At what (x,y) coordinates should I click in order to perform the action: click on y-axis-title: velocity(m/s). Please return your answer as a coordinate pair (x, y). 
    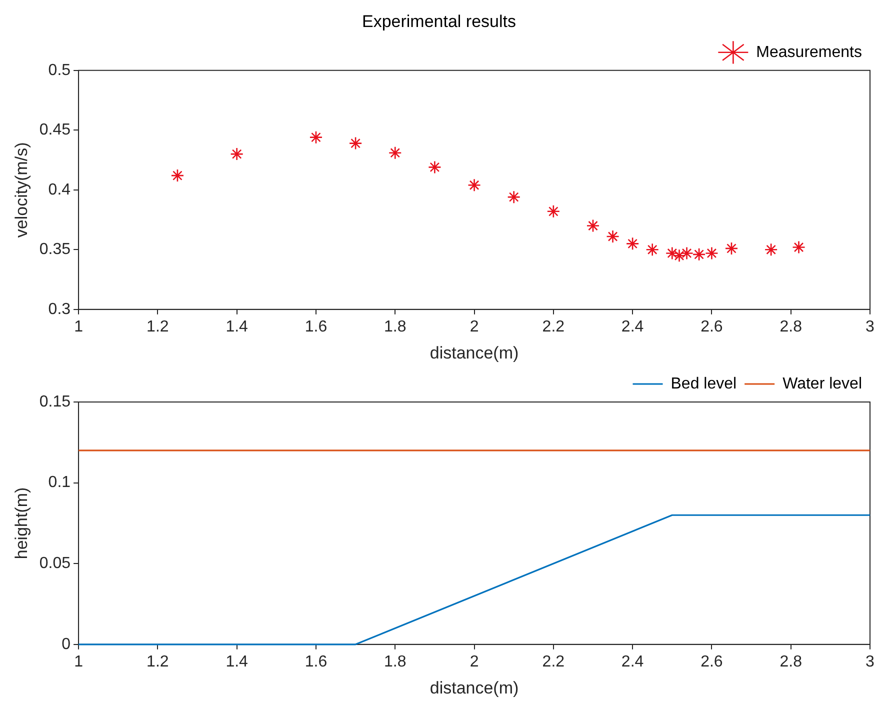
    Looking at the image, I should click on (21, 190).